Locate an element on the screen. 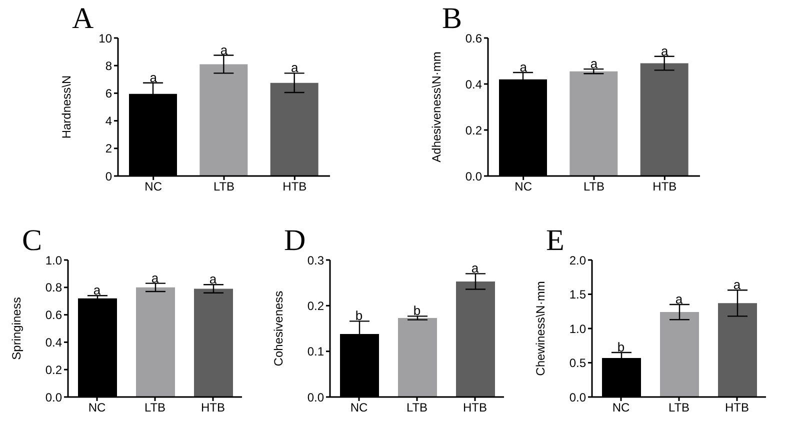 The height and width of the screenshot is (421, 794). y-tick-label: 2 is located at coordinates (108, 149).